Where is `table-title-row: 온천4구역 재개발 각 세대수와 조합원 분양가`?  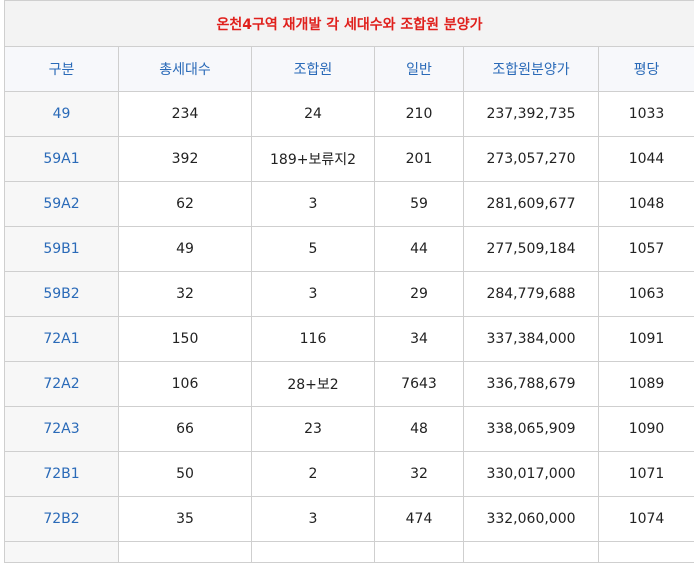 table-title-row: 온천4구역 재개발 각 세대수와 조합원 분양가 is located at coordinates (349, 24).